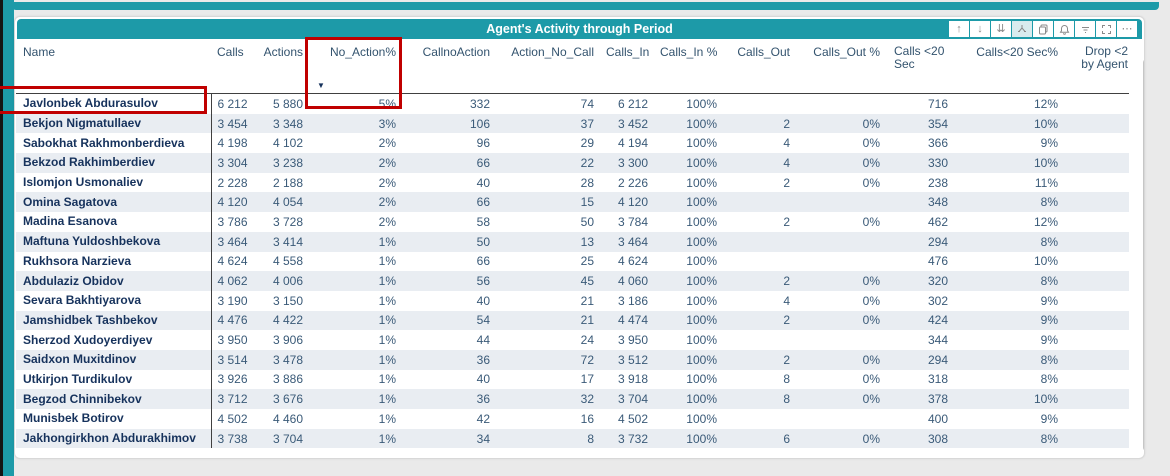 This screenshot has width=1170, height=476. I want to click on value-cell-calls: 3 190, so click(232, 300).